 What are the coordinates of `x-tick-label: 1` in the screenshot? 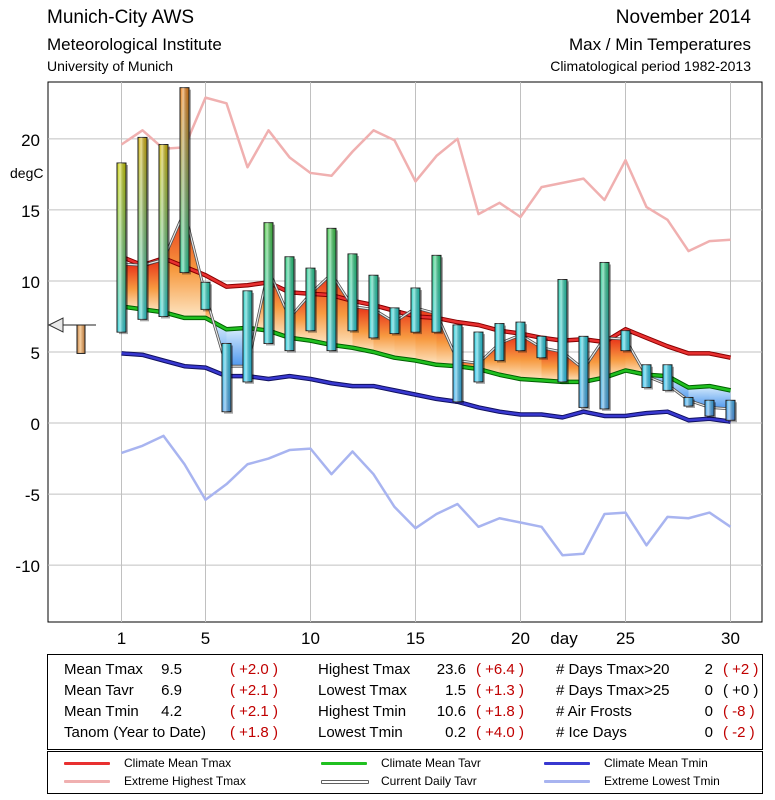 It's located at (121, 638).